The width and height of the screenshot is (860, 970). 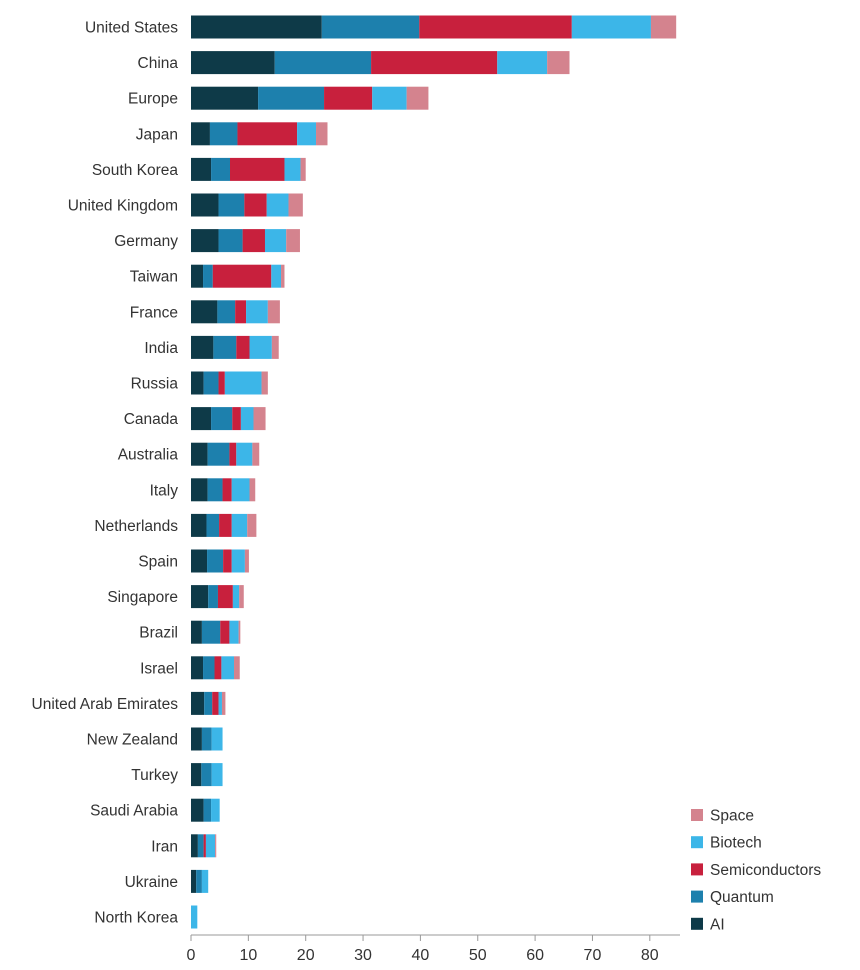 What do you see at coordinates (196, 775) in the screenshot?
I see `bar-turkey-ai` at bounding box center [196, 775].